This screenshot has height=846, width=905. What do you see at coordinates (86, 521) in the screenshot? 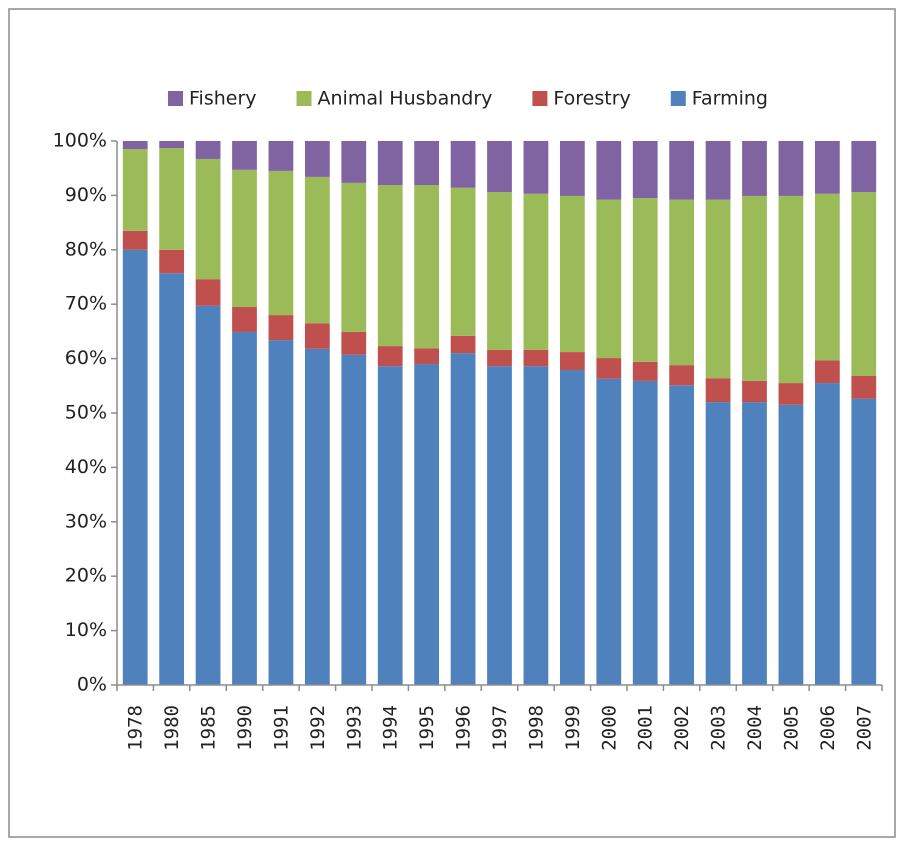
I see `y-tick-label: 30%` at bounding box center [86, 521].